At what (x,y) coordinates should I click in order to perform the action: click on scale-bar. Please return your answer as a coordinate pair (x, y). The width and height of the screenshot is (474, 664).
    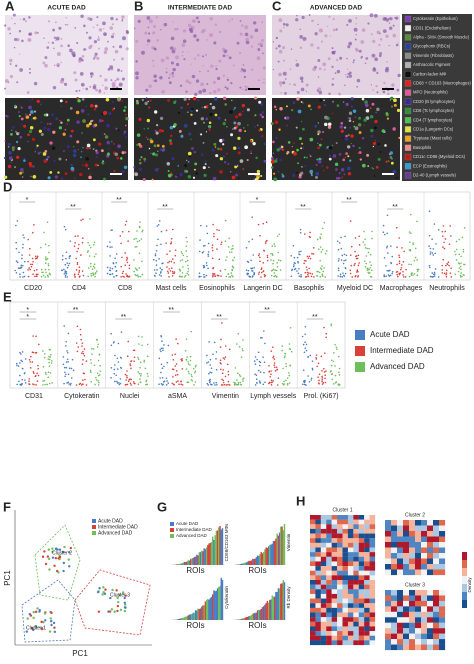
    Looking at the image, I should click on (254, 89).